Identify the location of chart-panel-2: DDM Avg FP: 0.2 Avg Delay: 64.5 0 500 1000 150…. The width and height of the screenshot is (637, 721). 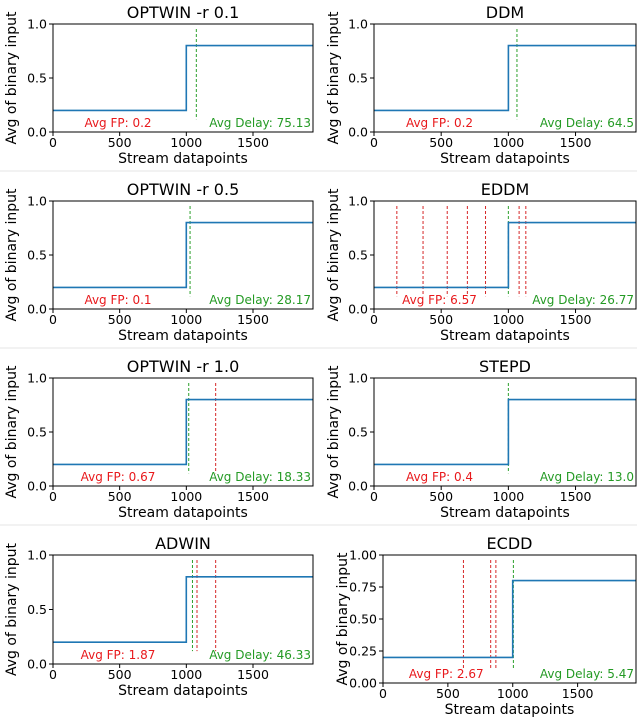
(481, 85).